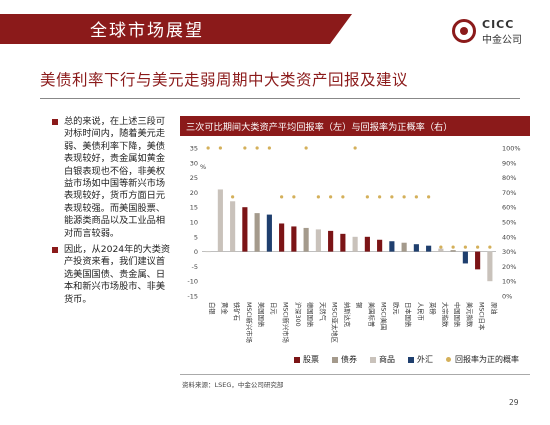  I want to click on x-tick-label: 德国国债, so click(310, 314).